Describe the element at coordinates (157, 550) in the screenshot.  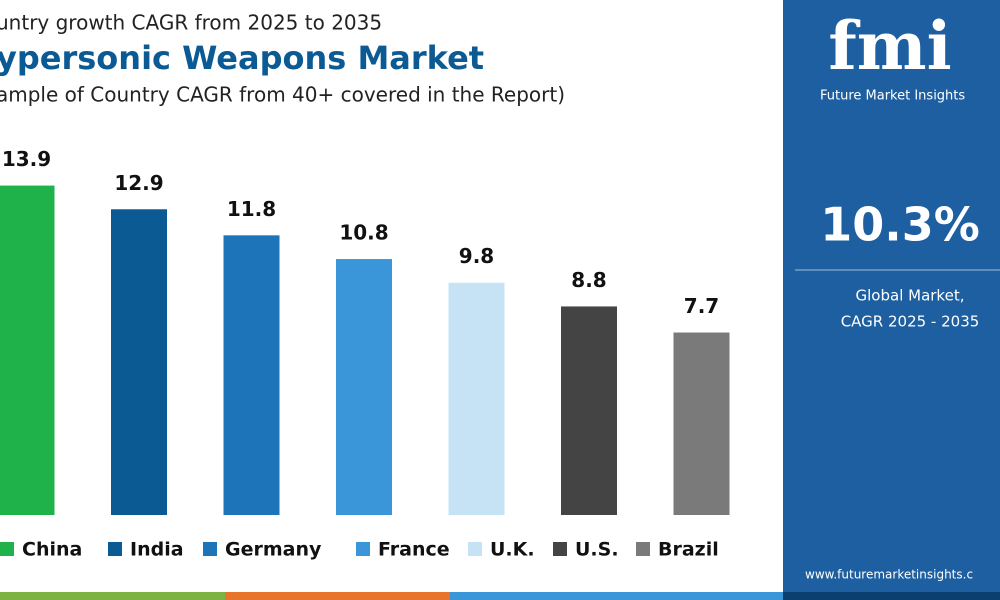
I see `legend-label: India` at that location.